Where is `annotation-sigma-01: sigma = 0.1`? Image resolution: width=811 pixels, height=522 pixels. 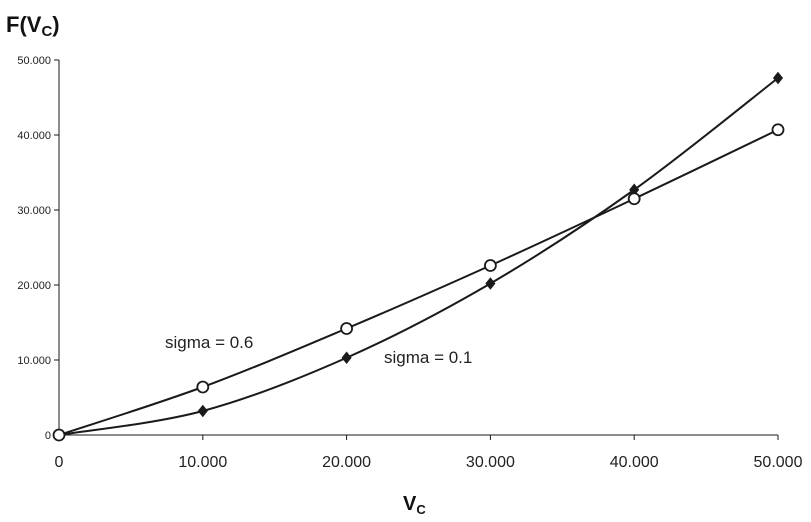 annotation-sigma-01: sigma = 0.1 is located at coordinates (428, 357).